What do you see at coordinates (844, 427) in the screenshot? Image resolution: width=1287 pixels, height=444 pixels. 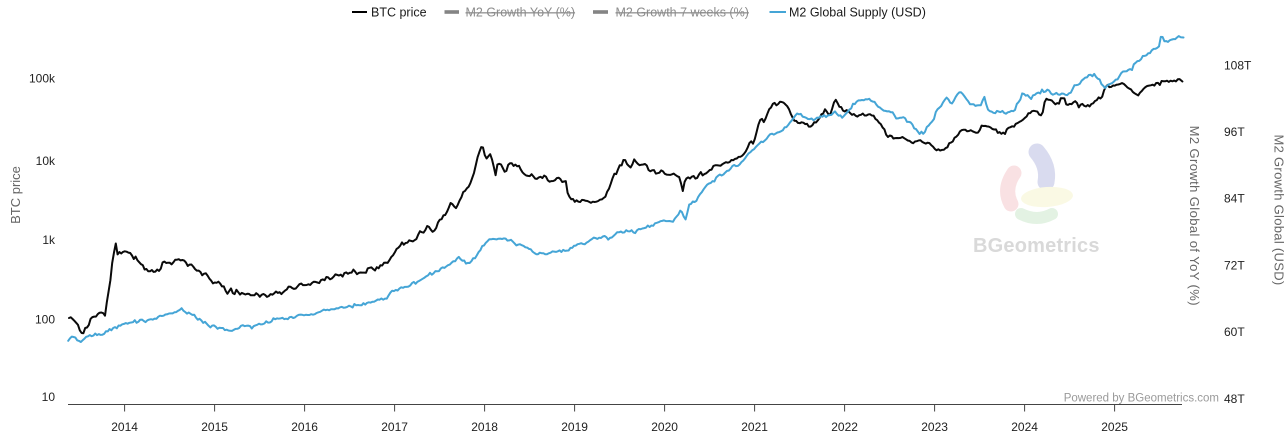 I see `svg-text: 2022` at bounding box center [844, 427].